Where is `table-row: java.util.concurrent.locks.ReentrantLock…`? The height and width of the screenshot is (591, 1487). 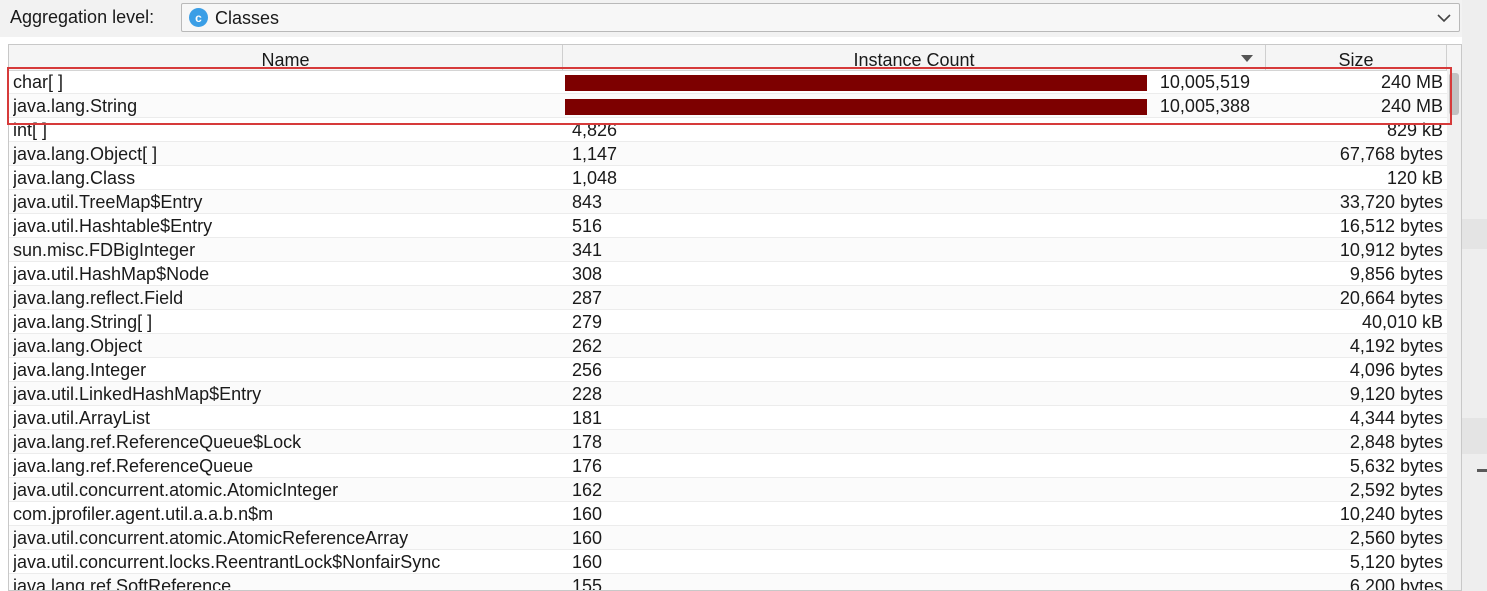 table-row: java.util.concurrent.locks.ReentrantLock… is located at coordinates (728, 562).